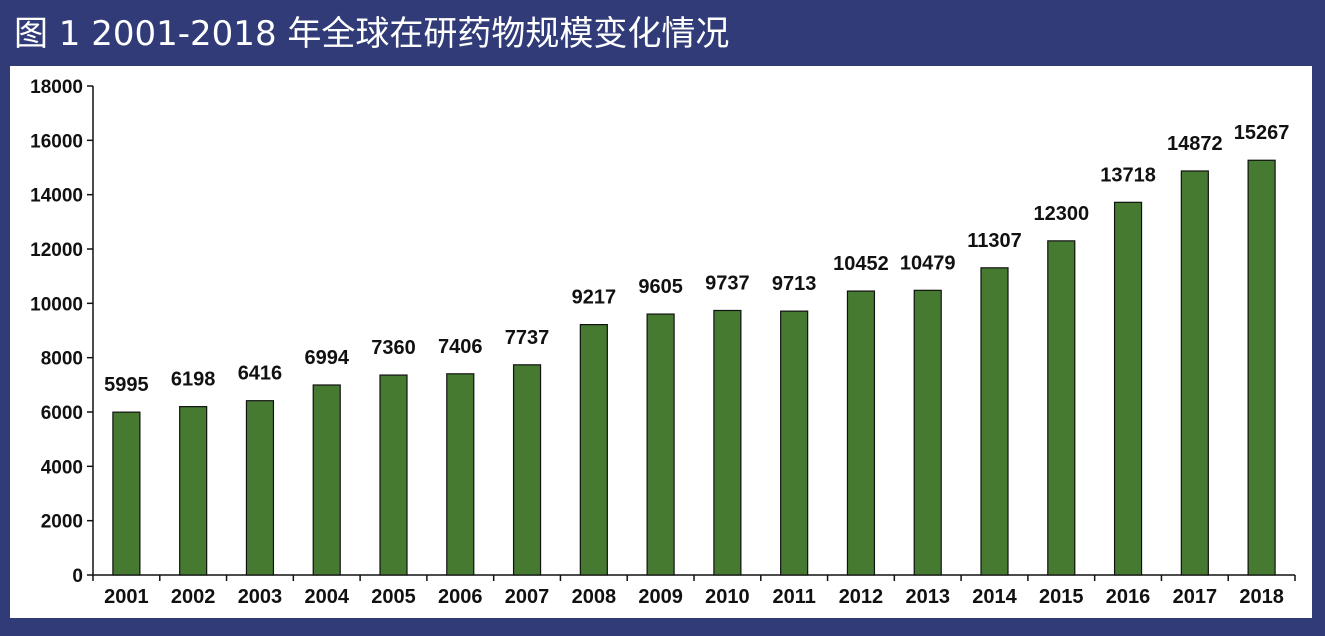 The image size is (1325, 636). I want to click on data-label: 9737, so click(727, 283).